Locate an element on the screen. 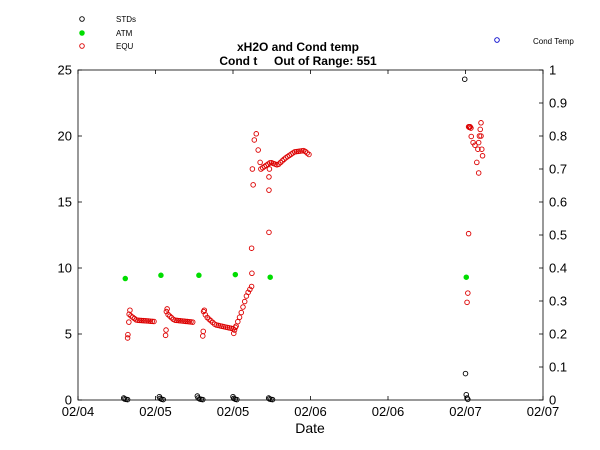 The image size is (600, 450). y2-tick-label: 0.2 is located at coordinates (558, 334).